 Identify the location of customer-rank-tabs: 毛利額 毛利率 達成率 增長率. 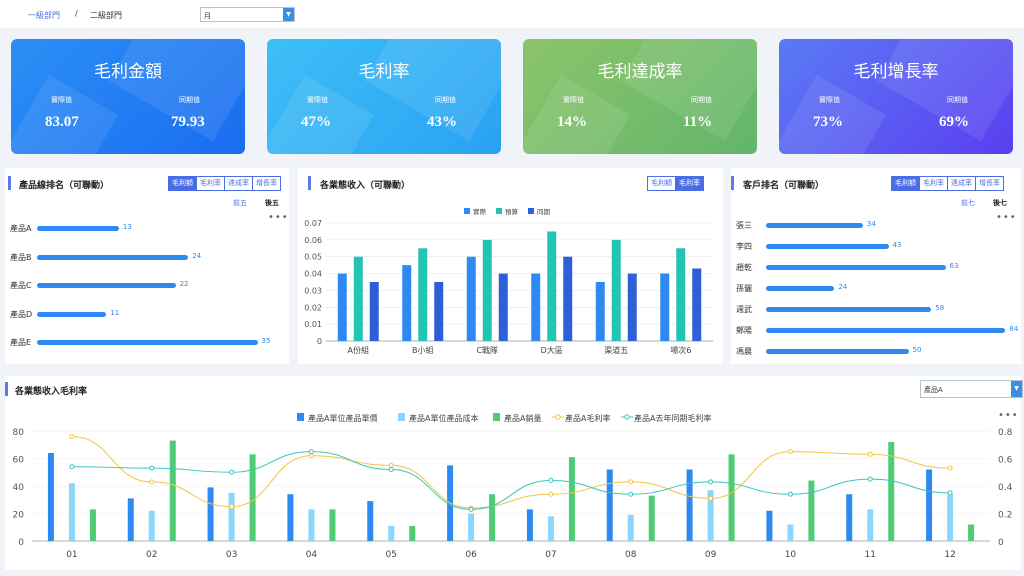
(947, 183).